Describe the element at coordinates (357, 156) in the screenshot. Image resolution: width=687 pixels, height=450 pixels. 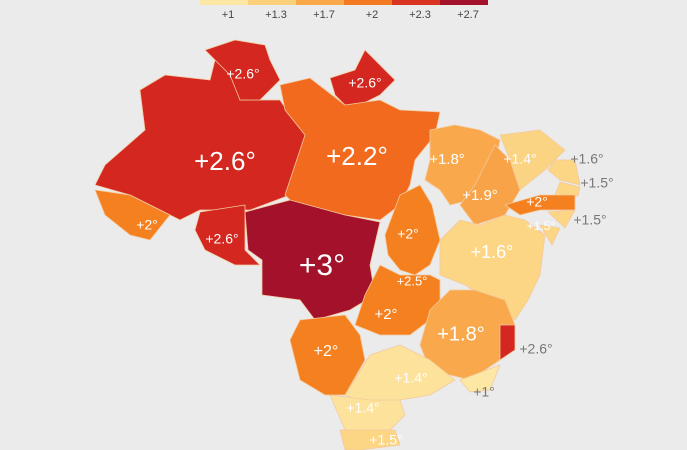
I see `state-label: +2.2°` at that location.